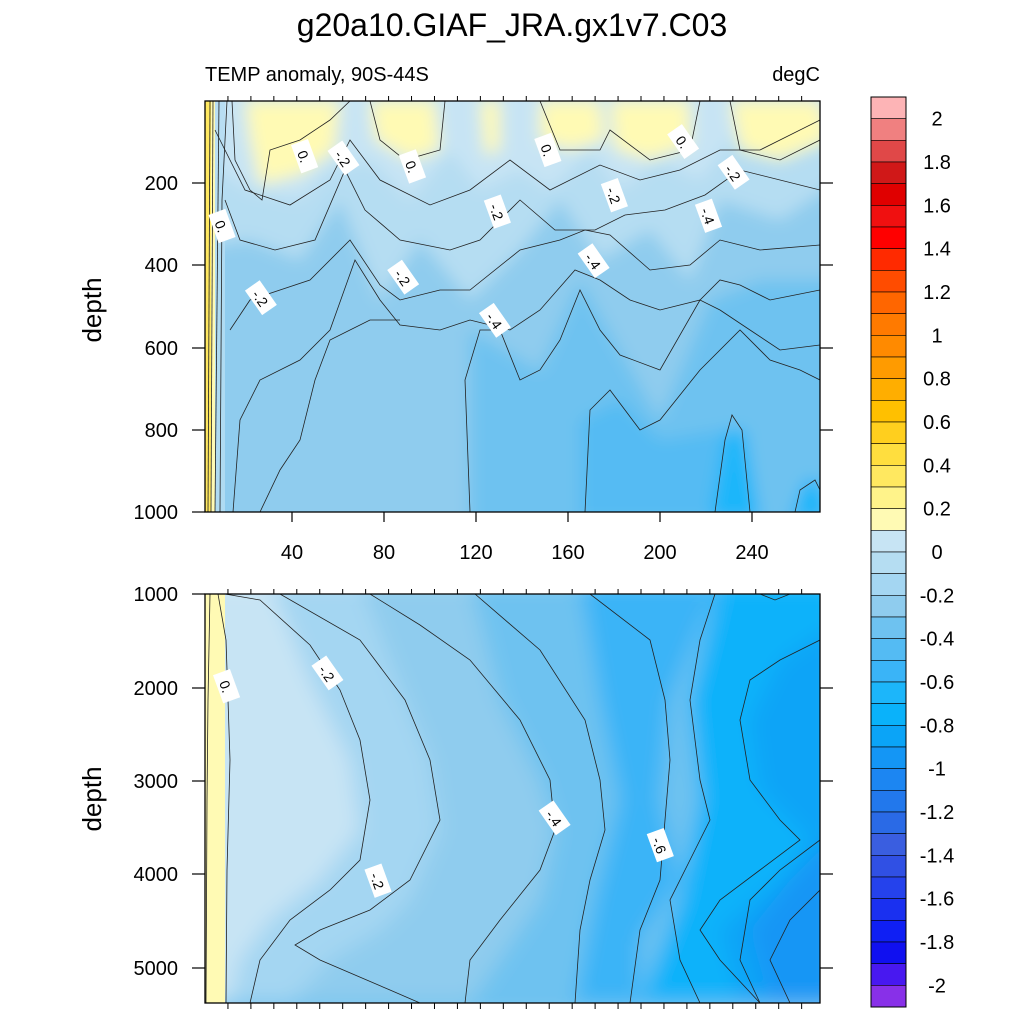  I want to click on colorbar-label: 1, so click(936, 336).